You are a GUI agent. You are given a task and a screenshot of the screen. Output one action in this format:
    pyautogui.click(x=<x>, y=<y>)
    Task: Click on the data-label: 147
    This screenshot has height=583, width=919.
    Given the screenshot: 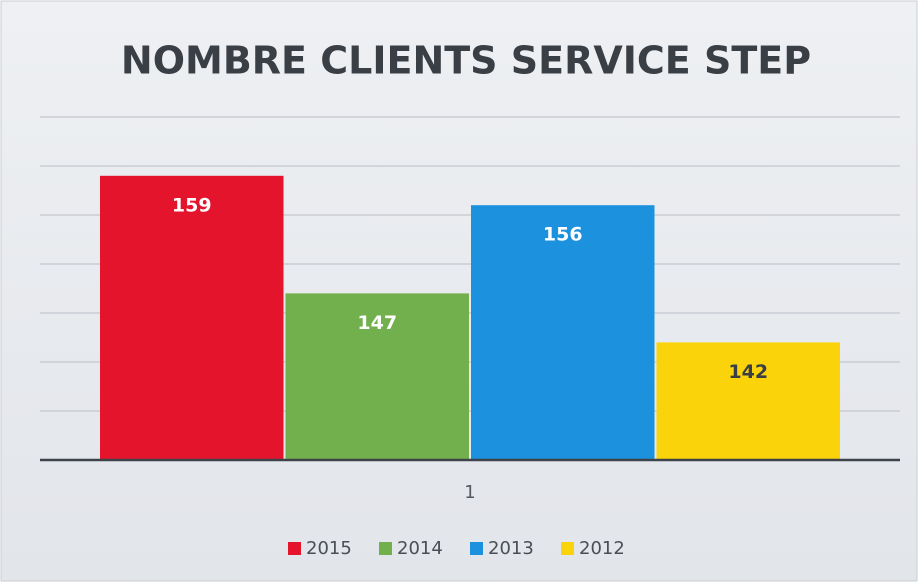 What is the action you would take?
    pyautogui.click(x=377, y=323)
    